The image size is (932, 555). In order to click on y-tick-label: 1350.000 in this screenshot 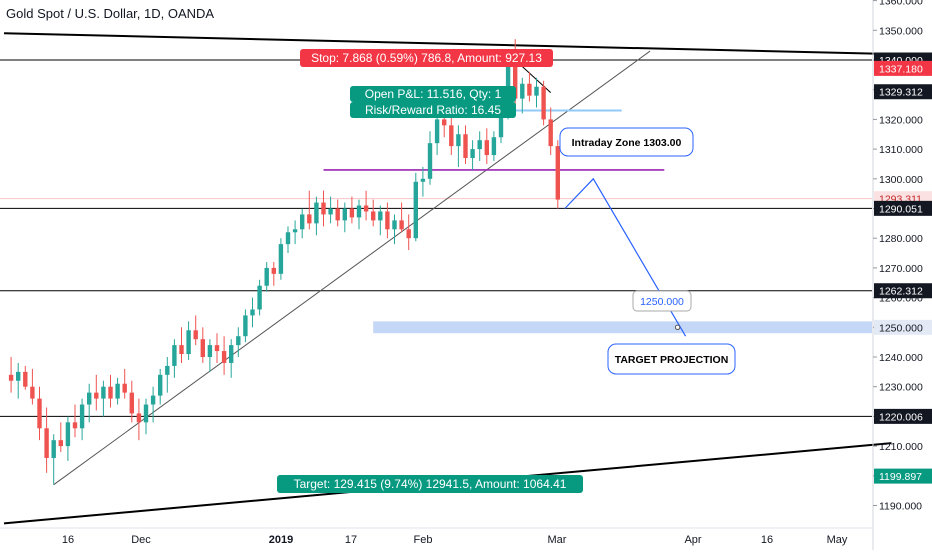, I will do `click(901, 31)`.